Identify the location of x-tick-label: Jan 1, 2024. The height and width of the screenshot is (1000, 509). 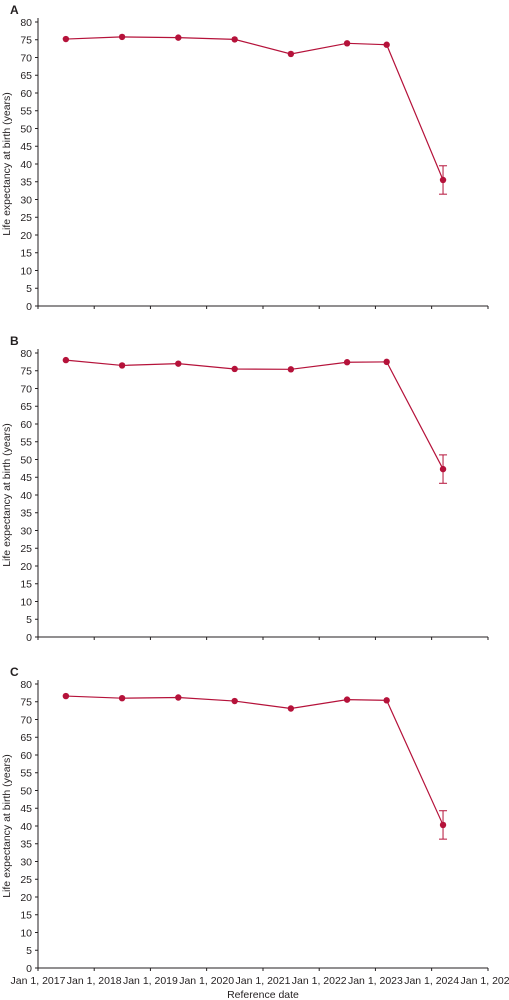
(431, 981).